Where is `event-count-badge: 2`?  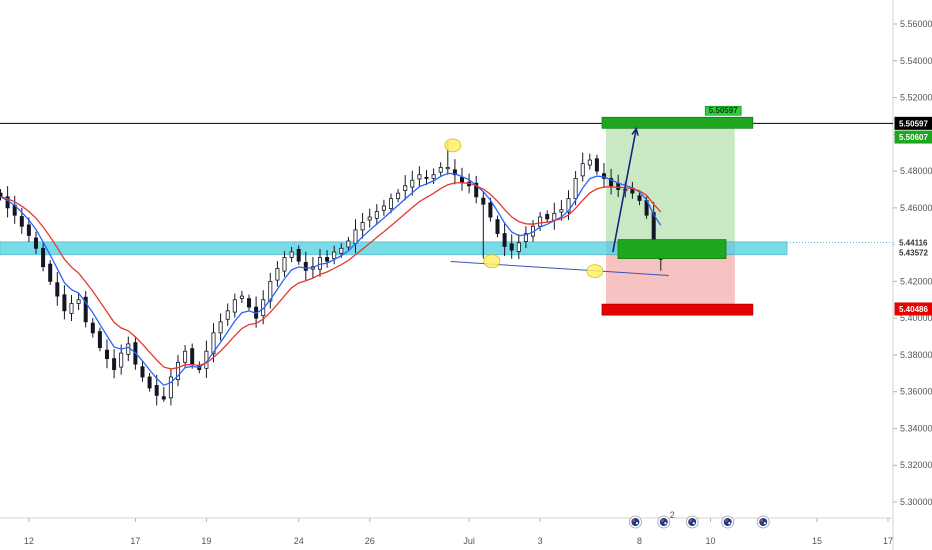
event-count-badge: 2 is located at coordinates (672, 515).